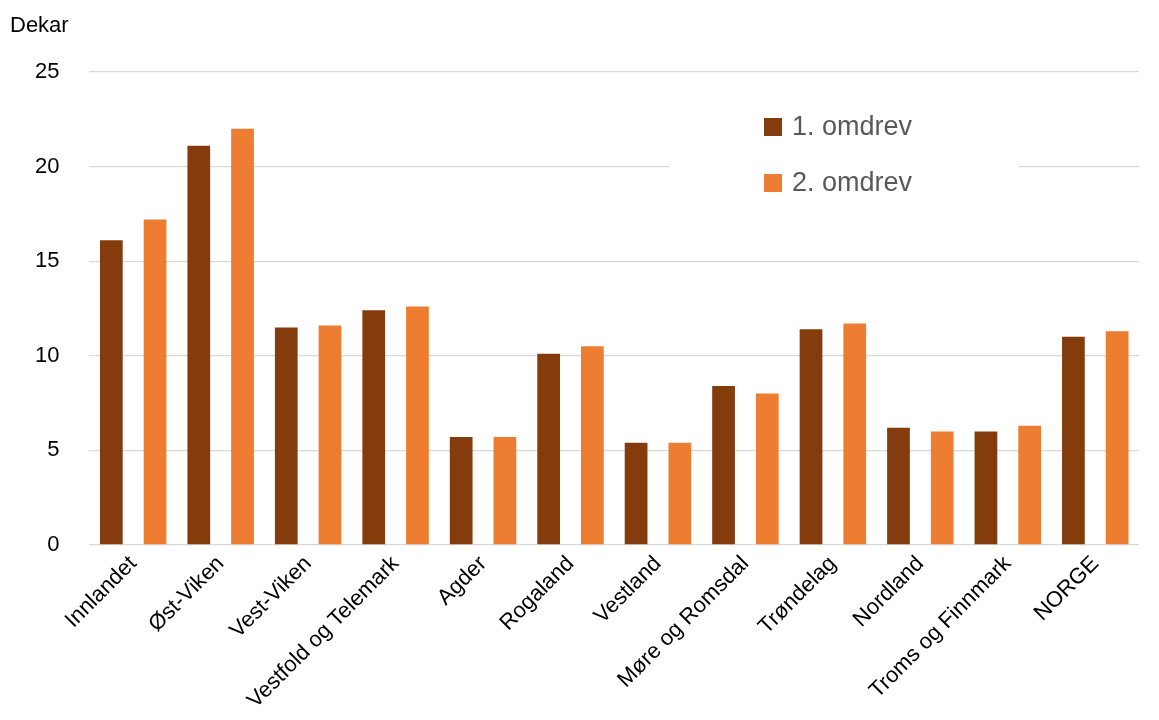  I want to click on legend-label: 1. omdrev, so click(852, 126).